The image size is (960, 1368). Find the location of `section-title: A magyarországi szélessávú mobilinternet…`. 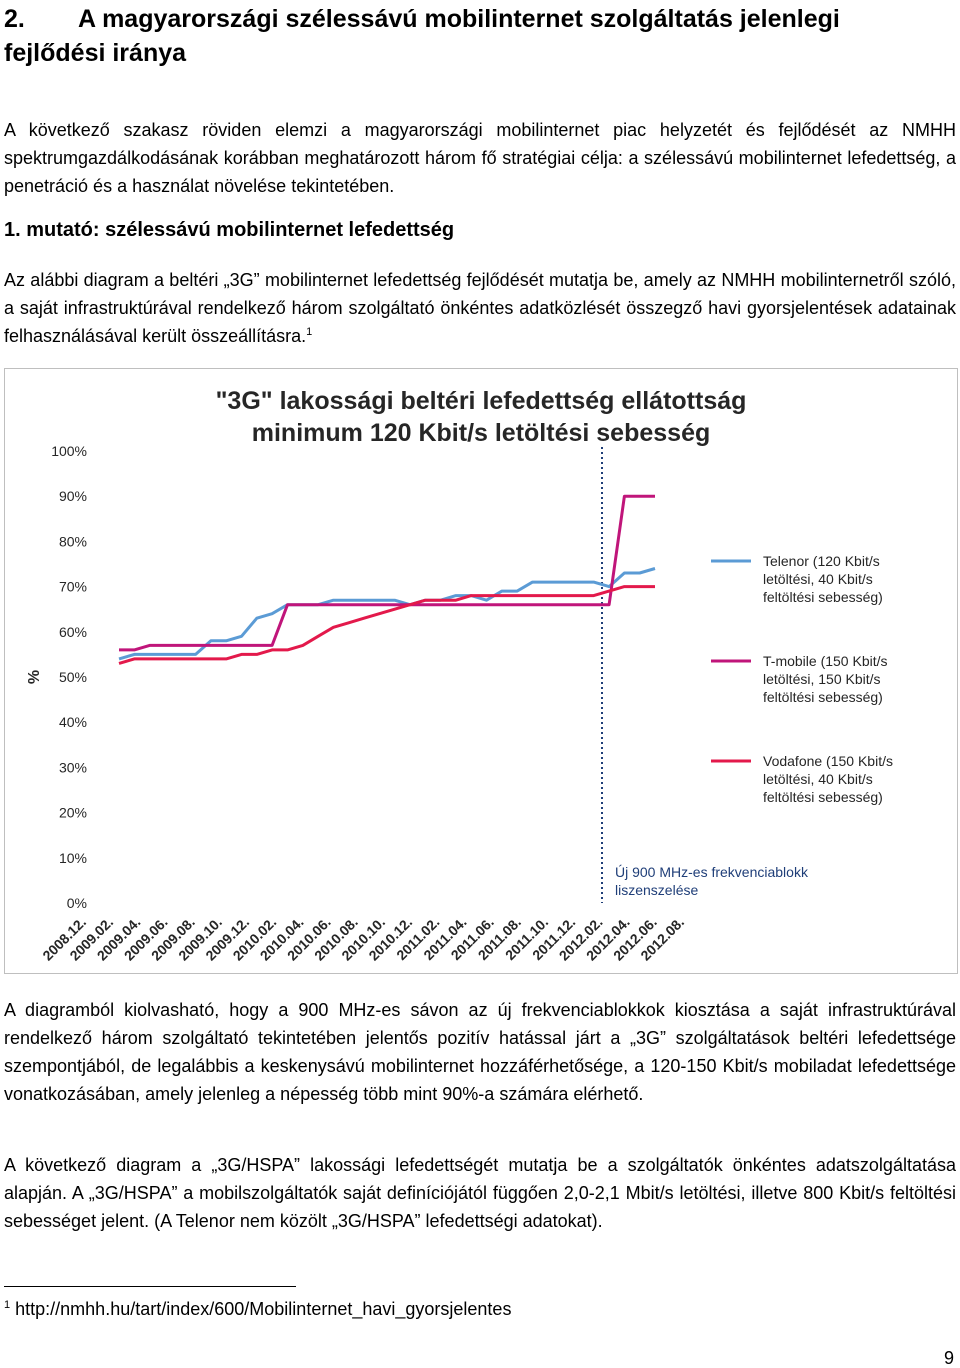

section-title: A magyarországi szélessávú mobilinternet… is located at coordinates (422, 36).